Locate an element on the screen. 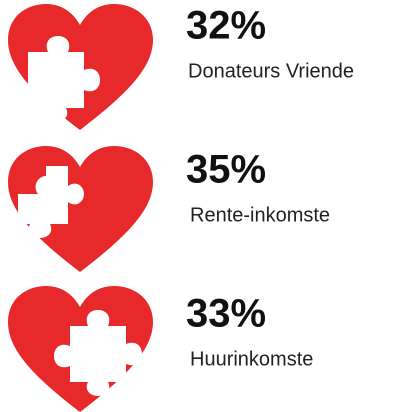  item-label: Rente-inkomste is located at coordinates (260, 215).